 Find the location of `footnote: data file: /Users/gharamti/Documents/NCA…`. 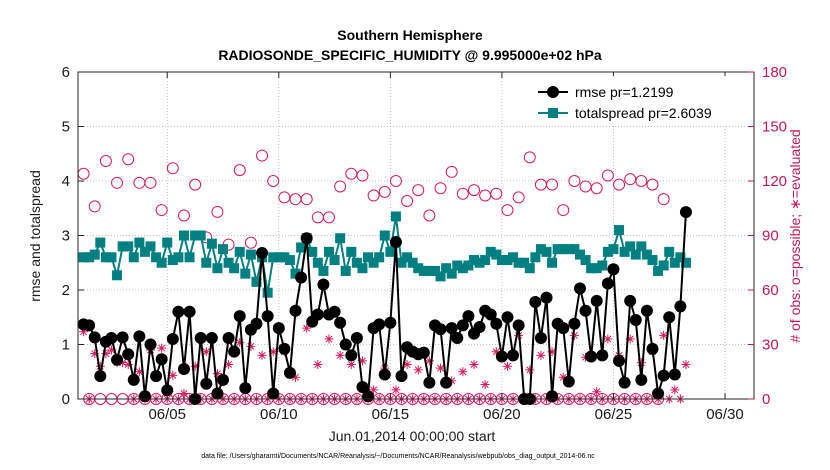

footnote: data file: /Users/gharamti/Documents/NCA… is located at coordinates (398, 456).